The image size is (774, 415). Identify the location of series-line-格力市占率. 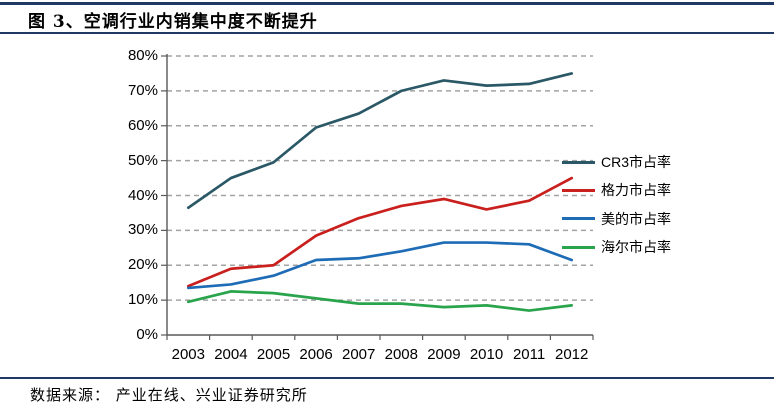
(380, 232).